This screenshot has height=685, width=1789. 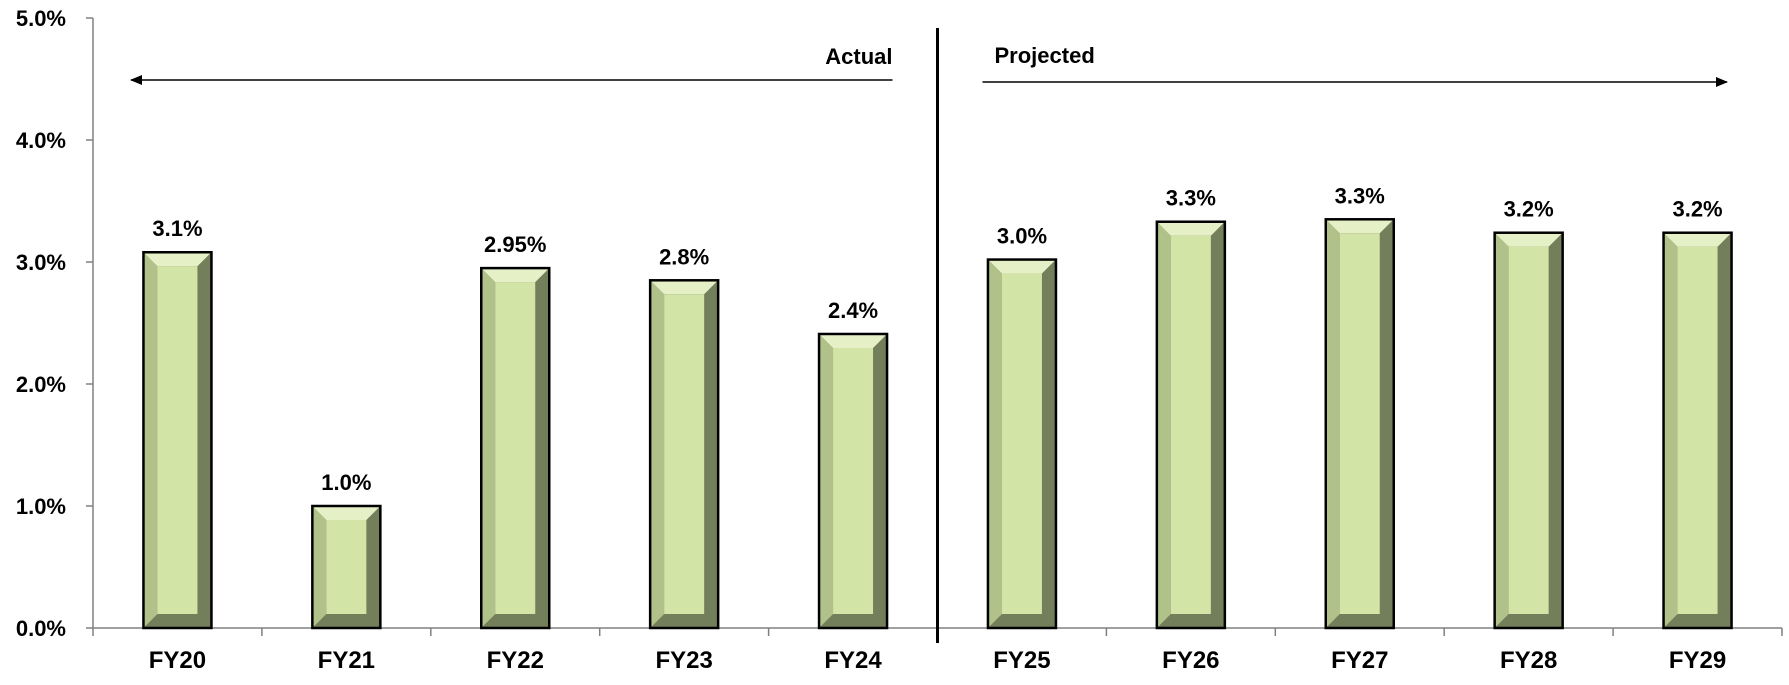 I want to click on data-label: 2.4%, so click(x=853, y=310).